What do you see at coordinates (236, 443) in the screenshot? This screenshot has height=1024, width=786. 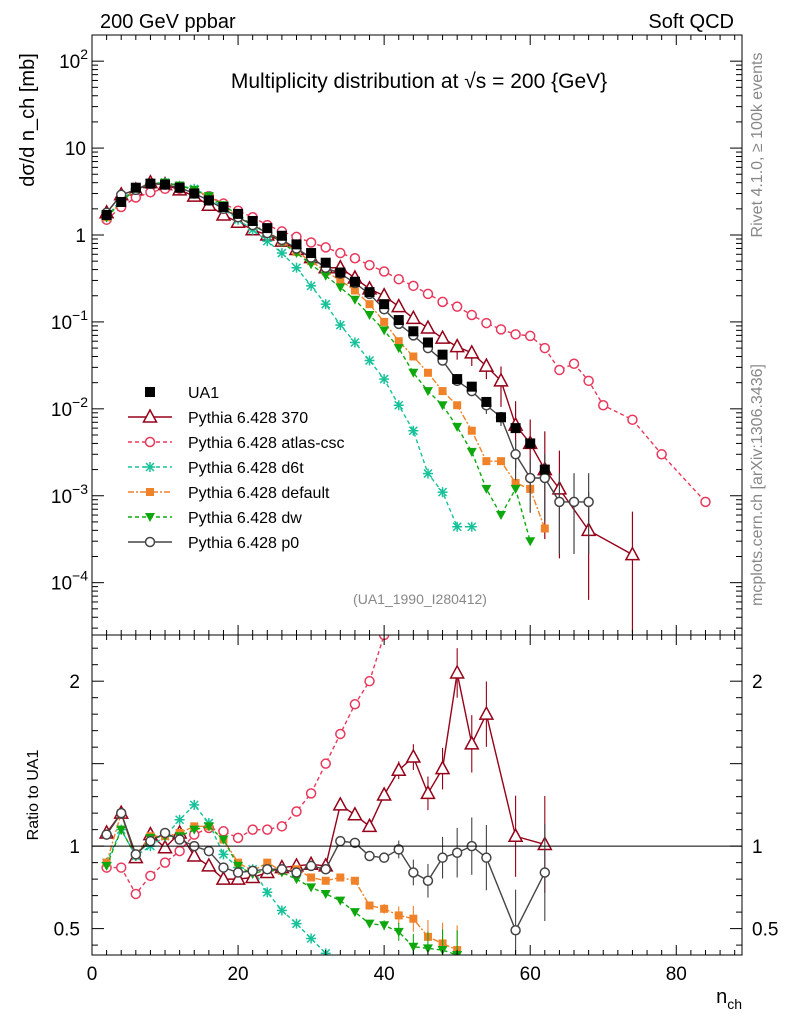 I see `legend-item: Pythia 6.428 atlas-csc` at bounding box center [236, 443].